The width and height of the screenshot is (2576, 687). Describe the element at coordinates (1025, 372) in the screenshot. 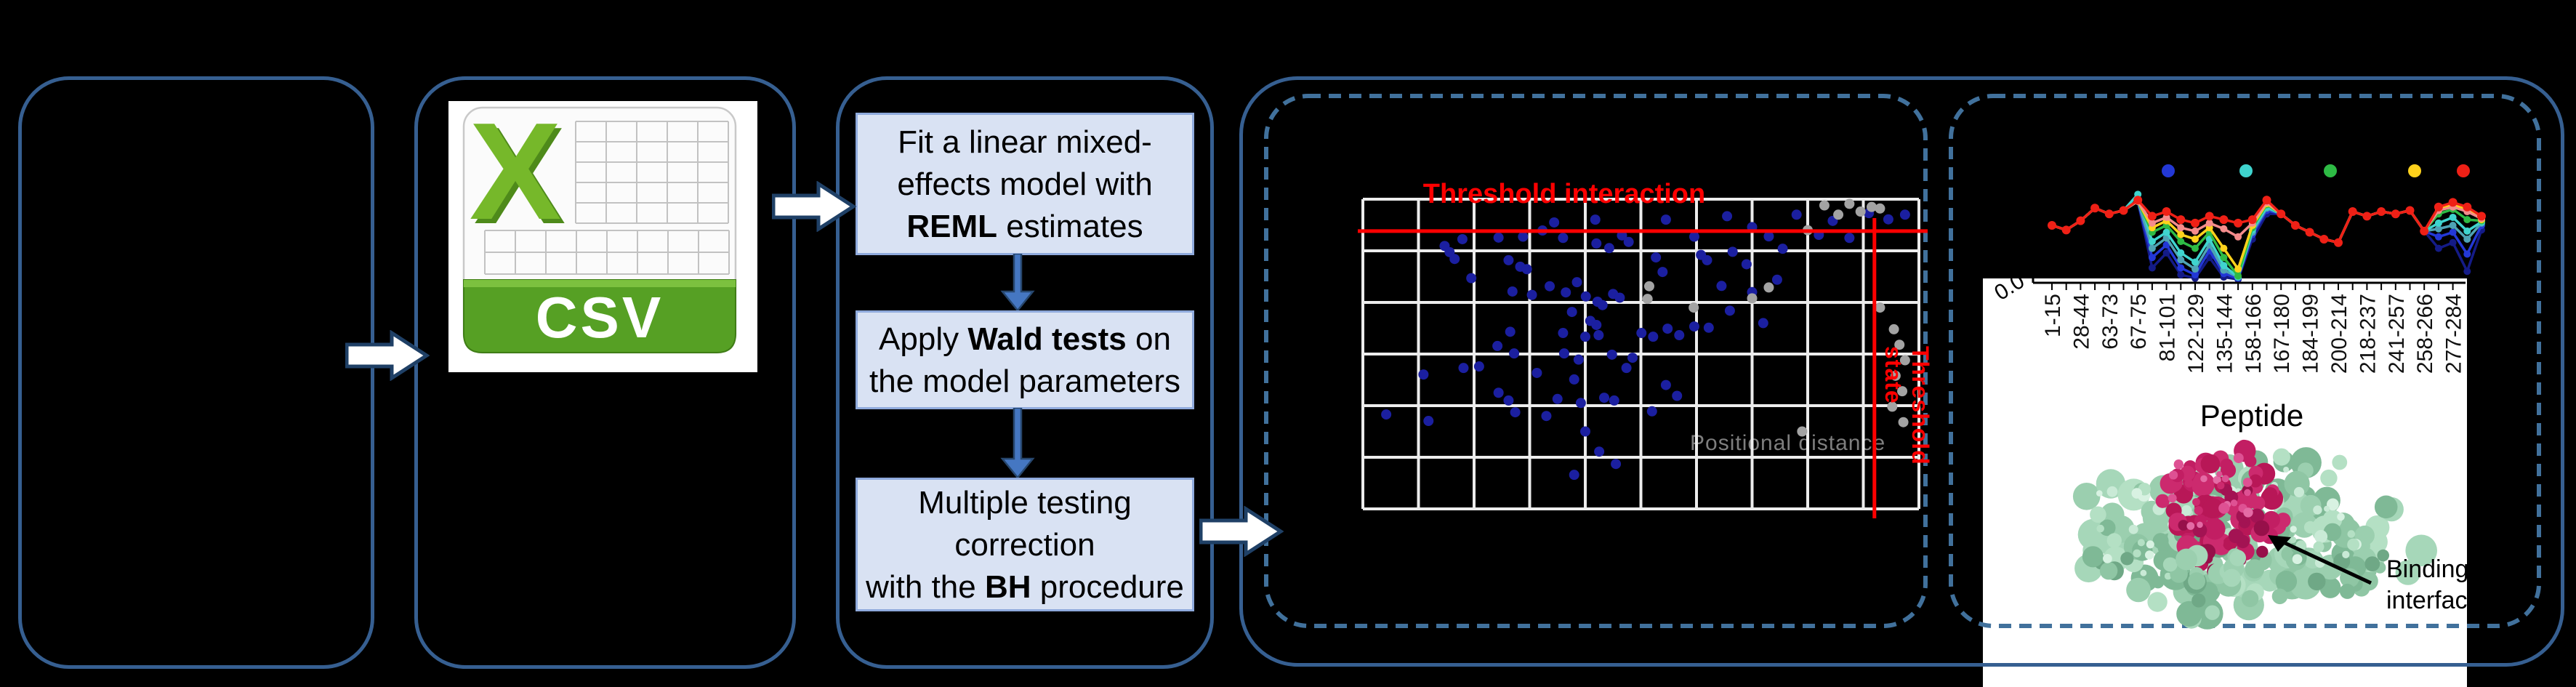

I see `workflow-panel` at that location.